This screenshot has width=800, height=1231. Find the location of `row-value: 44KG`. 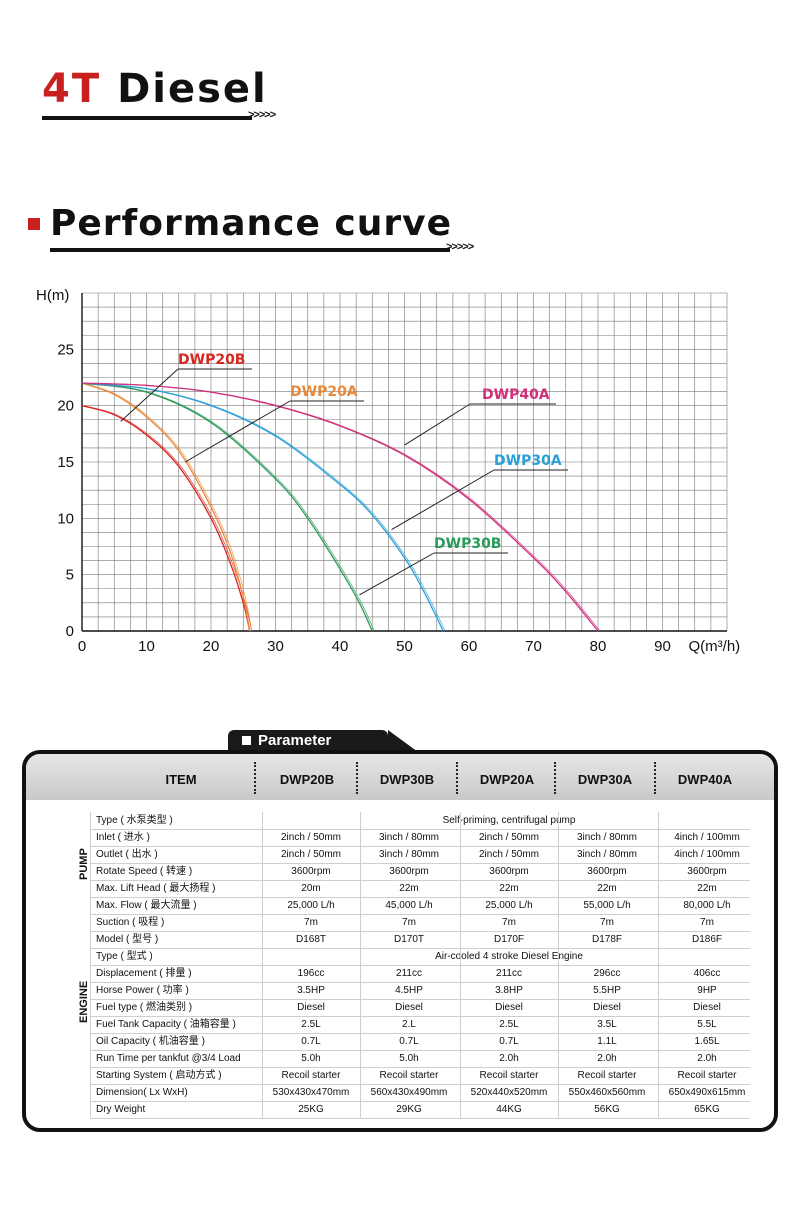

row-value: 44KG is located at coordinates (509, 1109).